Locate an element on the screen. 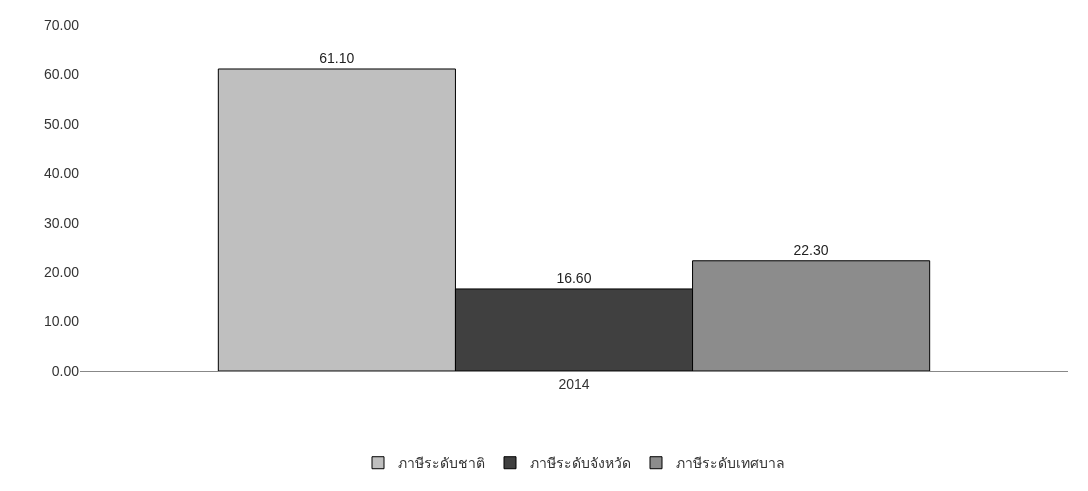  y-tick-label: 0.00 is located at coordinates (65, 370).